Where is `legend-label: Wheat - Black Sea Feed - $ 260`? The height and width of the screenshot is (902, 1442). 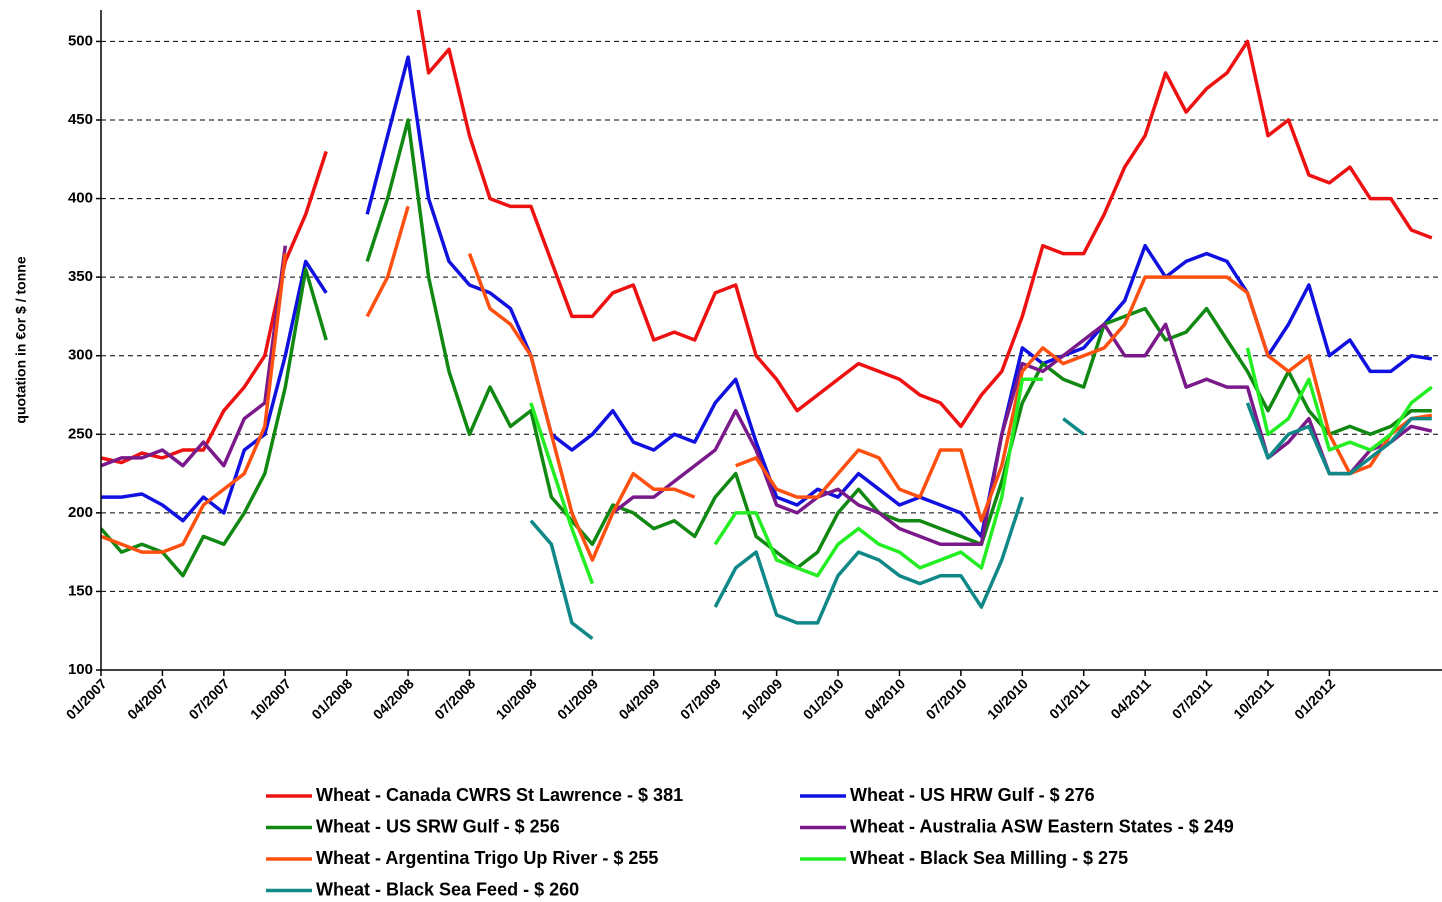
legend-label: Wheat - Black Sea Feed - $ 260 is located at coordinates (447, 889).